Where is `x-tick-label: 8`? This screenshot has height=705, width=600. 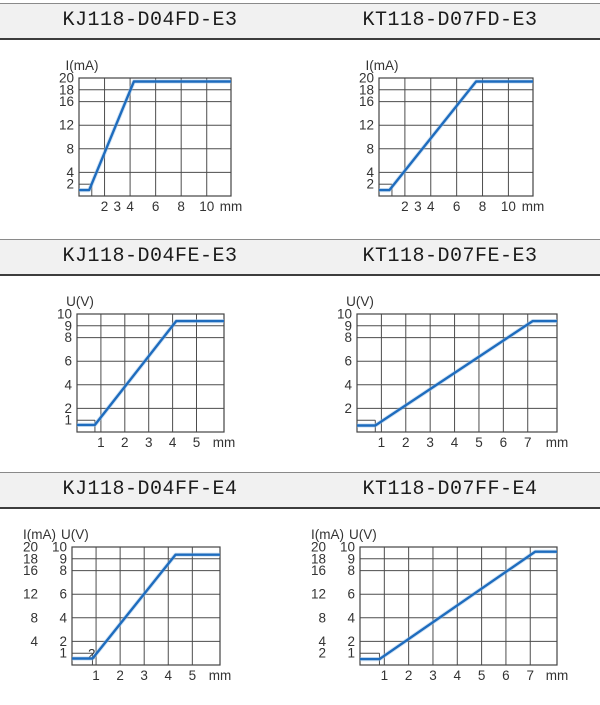
x-tick-label: 8 is located at coordinates (483, 206).